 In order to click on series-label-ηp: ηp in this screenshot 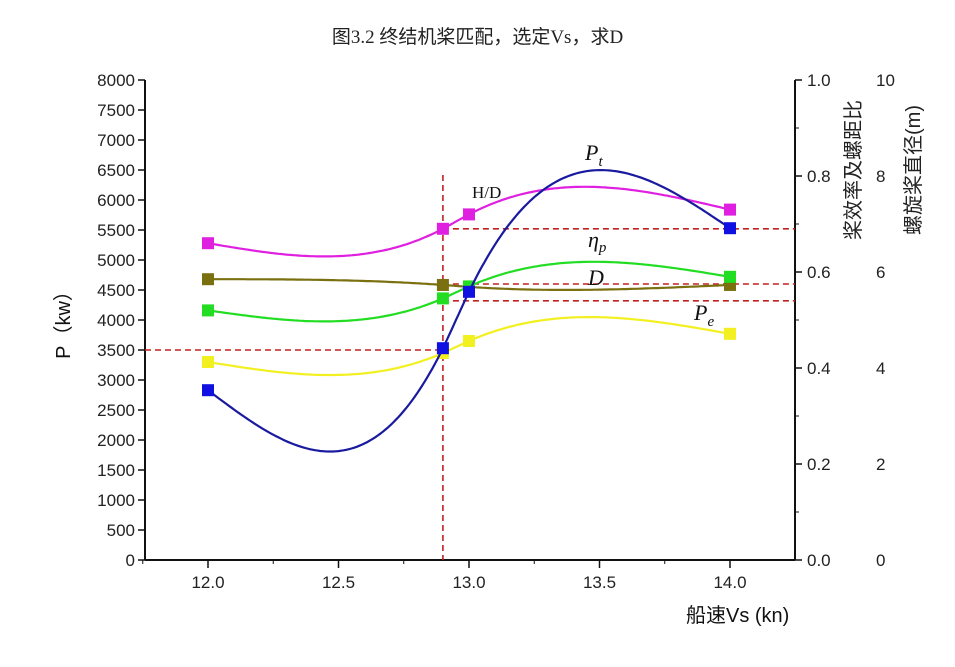, I will do `click(597, 241)`.